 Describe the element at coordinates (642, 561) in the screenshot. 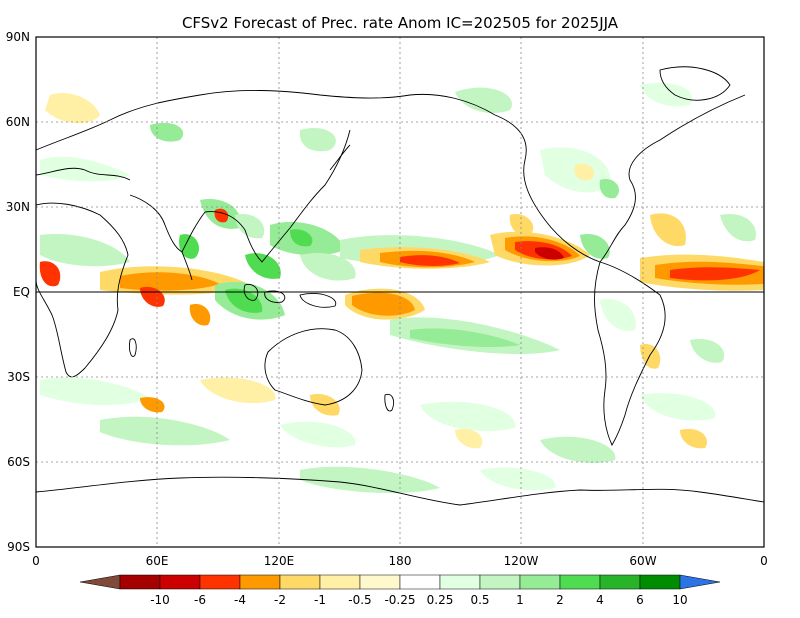

I see `lon-label-60w: 60W` at that location.